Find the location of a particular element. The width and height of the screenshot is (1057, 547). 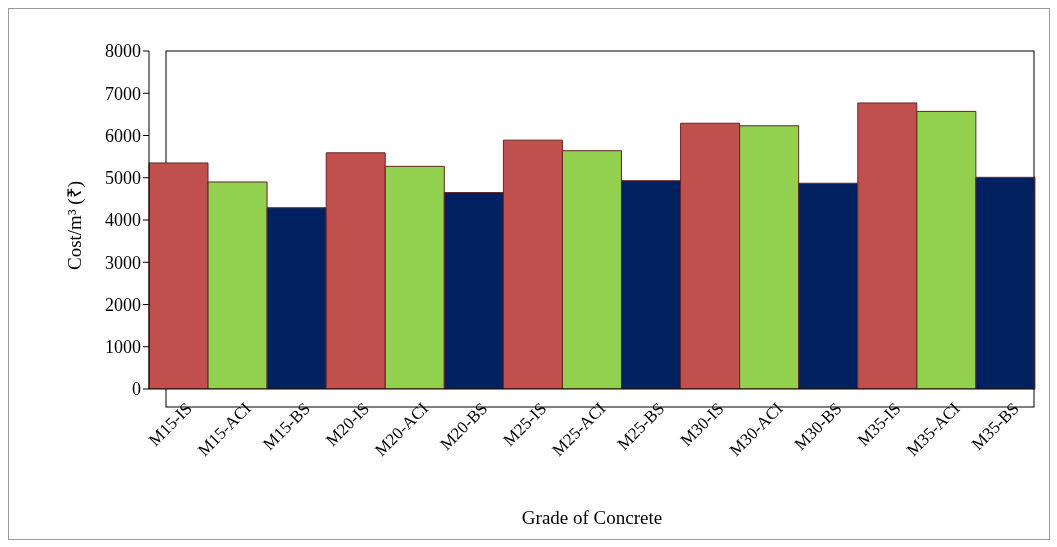

y-tick-label: 6000 is located at coordinates (123, 135).